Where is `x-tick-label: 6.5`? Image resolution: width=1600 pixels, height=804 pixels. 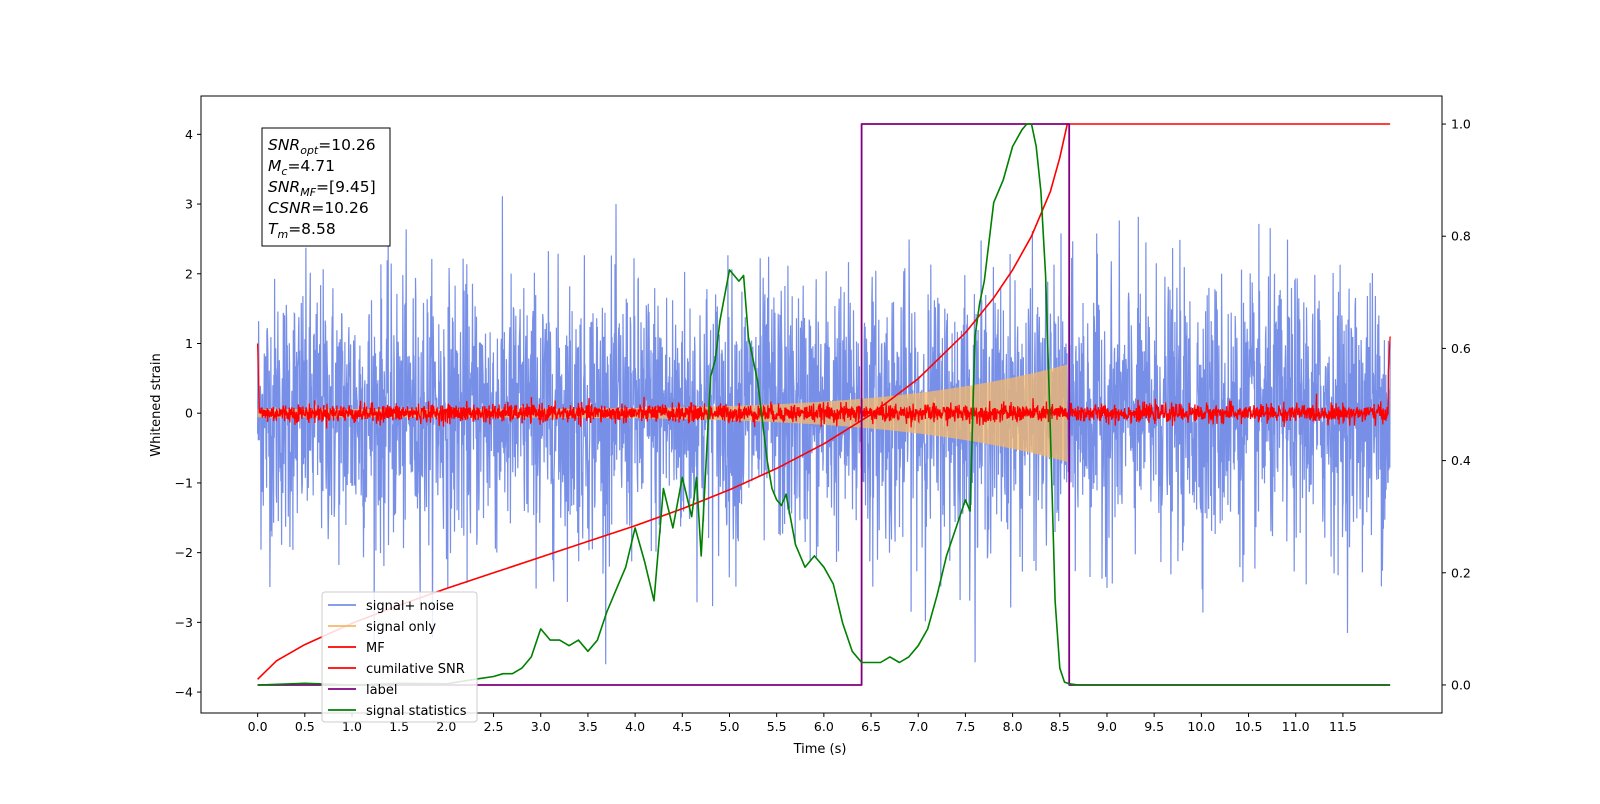
x-tick-label: 6.5 is located at coordinates (871, 726).